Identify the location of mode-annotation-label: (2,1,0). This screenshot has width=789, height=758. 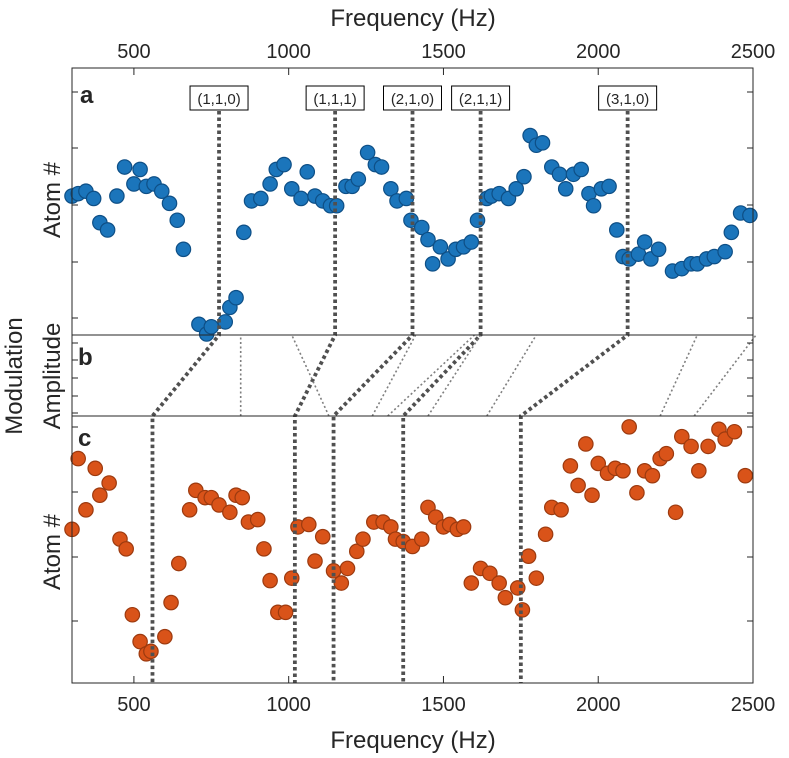
(412, 99).